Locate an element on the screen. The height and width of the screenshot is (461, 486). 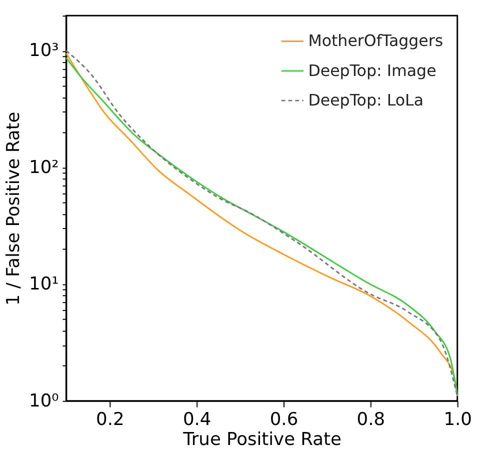
x-tick-label: 0.8 is located at coordinates (371, 419).